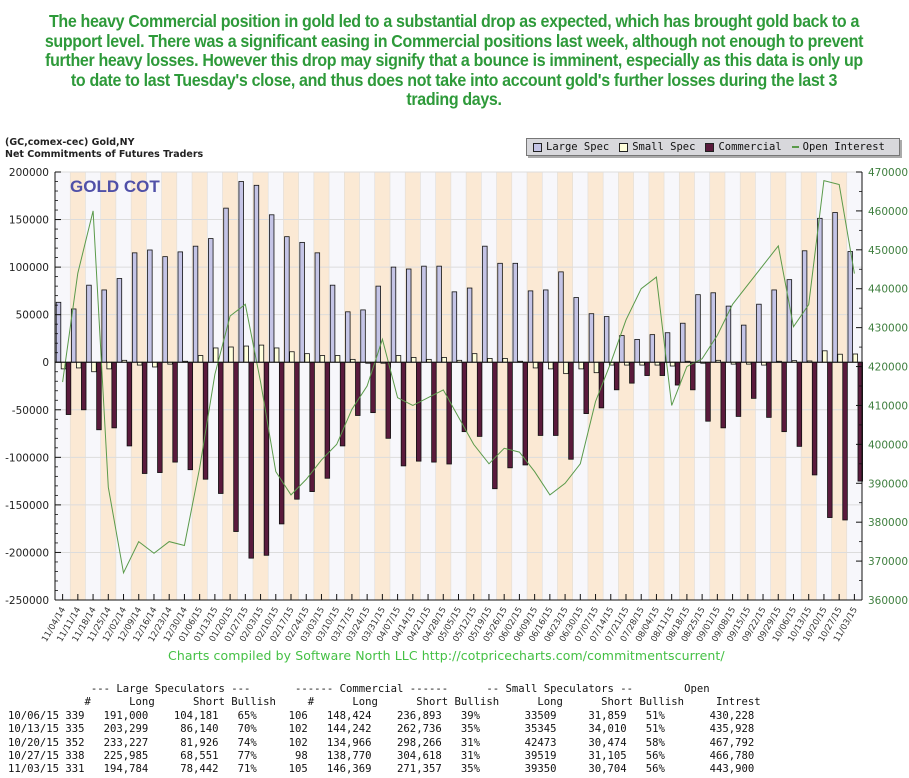 The image size is (909, 778). I want to click on y-tick-label: -100000, so click(27, 458).